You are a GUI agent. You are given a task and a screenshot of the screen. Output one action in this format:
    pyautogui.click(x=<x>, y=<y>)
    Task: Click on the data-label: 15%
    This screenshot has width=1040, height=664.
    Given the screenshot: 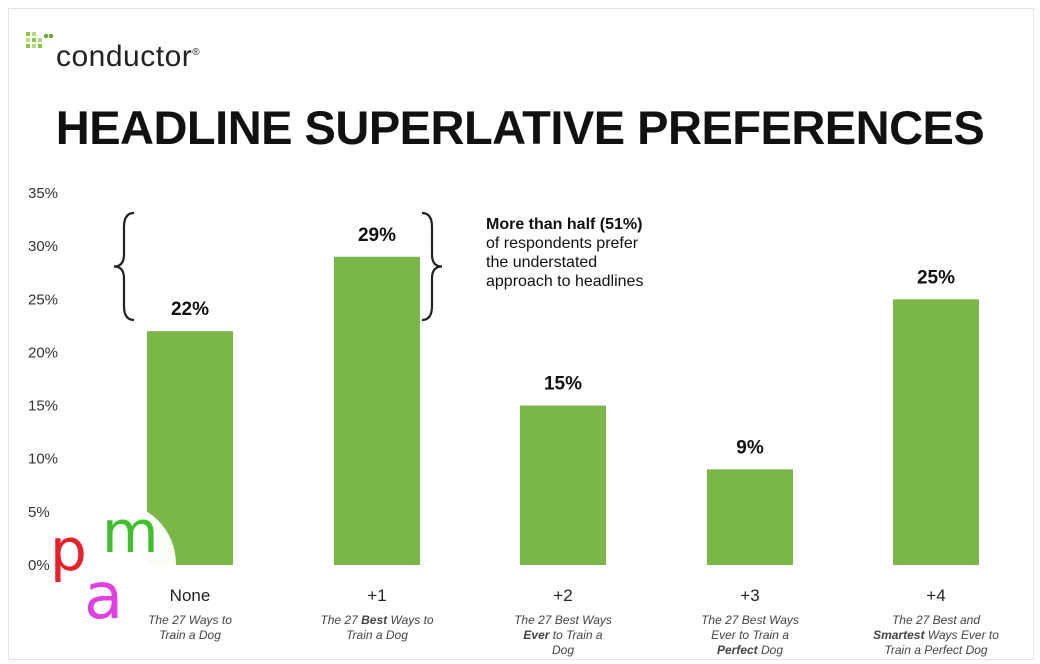 What is the action you would take?
    pyautogui.click(x=563, y=384)
    